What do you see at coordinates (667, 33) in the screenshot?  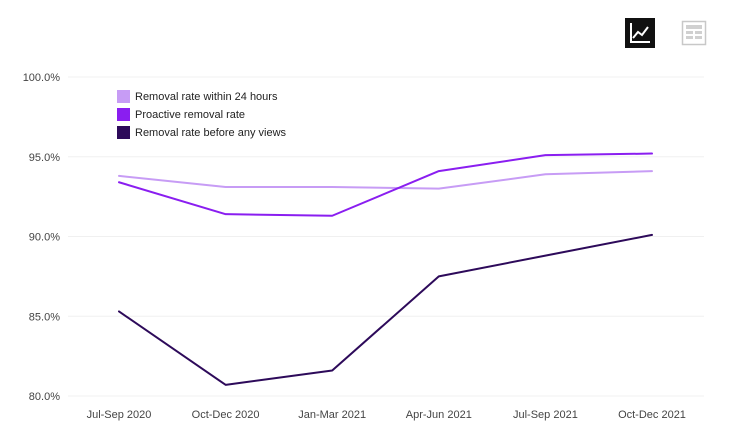 I see `view-toolbar` at bounding box center [667, 33].